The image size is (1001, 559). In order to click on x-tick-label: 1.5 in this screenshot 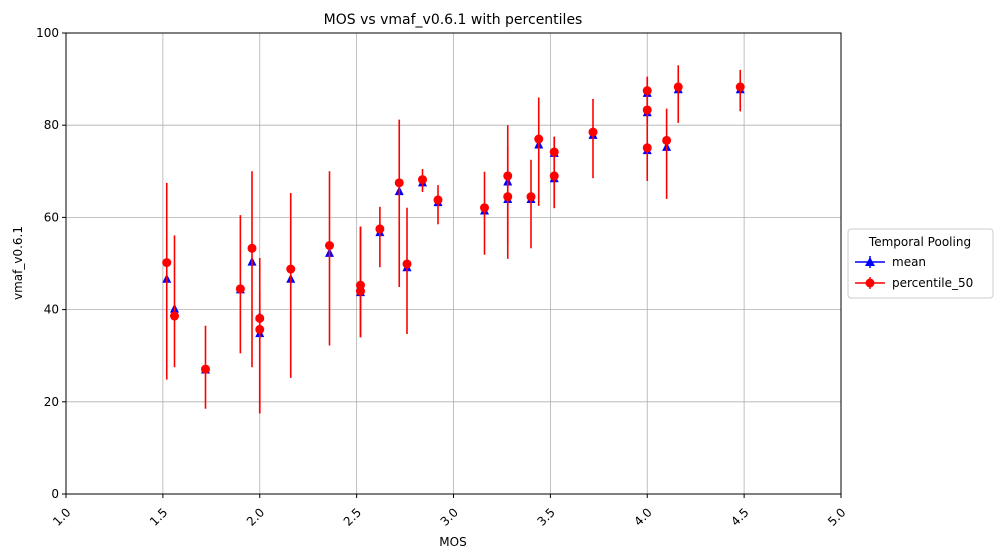, I will do `click(158, 516)`.